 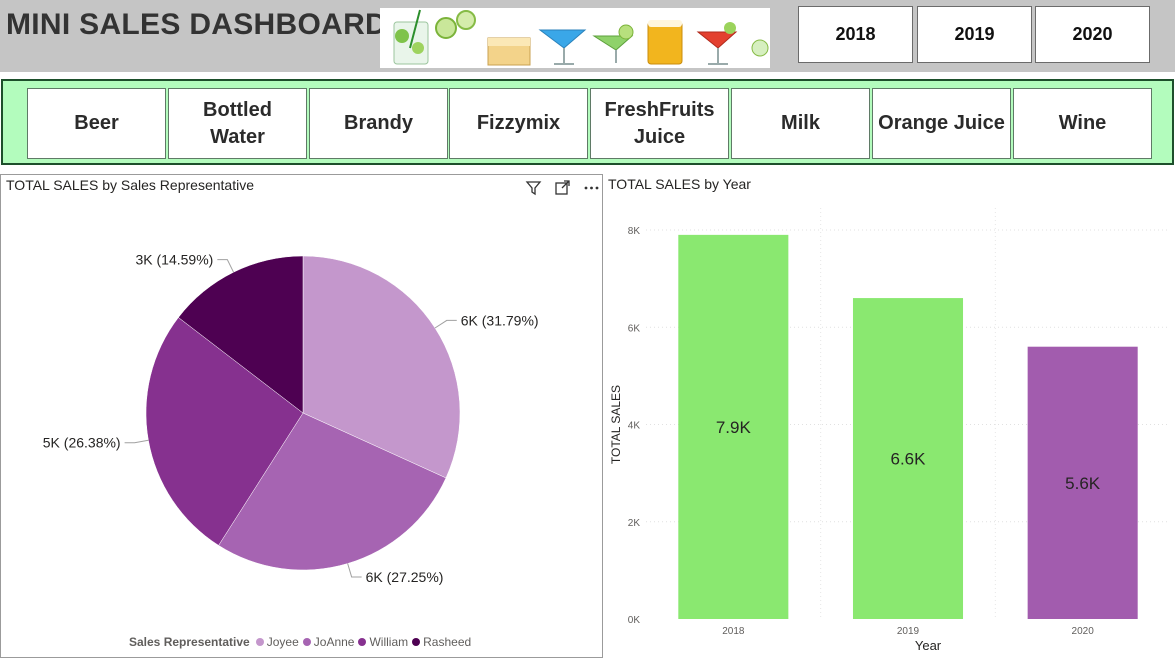 I want to click on x-tick-label: 2020, so click(x=1083, y=631).